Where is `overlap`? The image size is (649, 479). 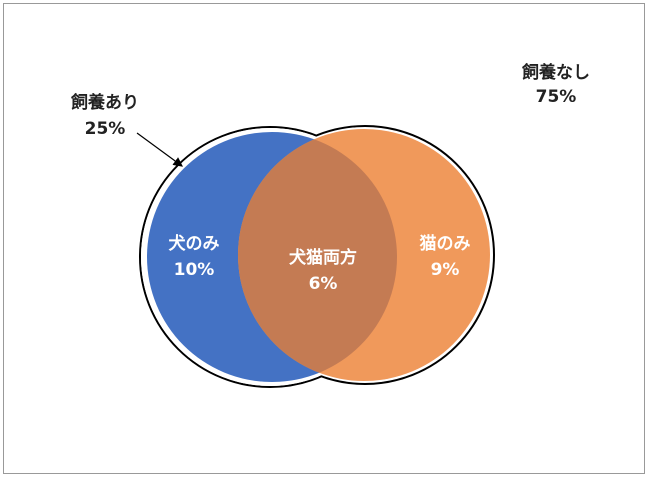
overlap is located at coordinates (317, 256).